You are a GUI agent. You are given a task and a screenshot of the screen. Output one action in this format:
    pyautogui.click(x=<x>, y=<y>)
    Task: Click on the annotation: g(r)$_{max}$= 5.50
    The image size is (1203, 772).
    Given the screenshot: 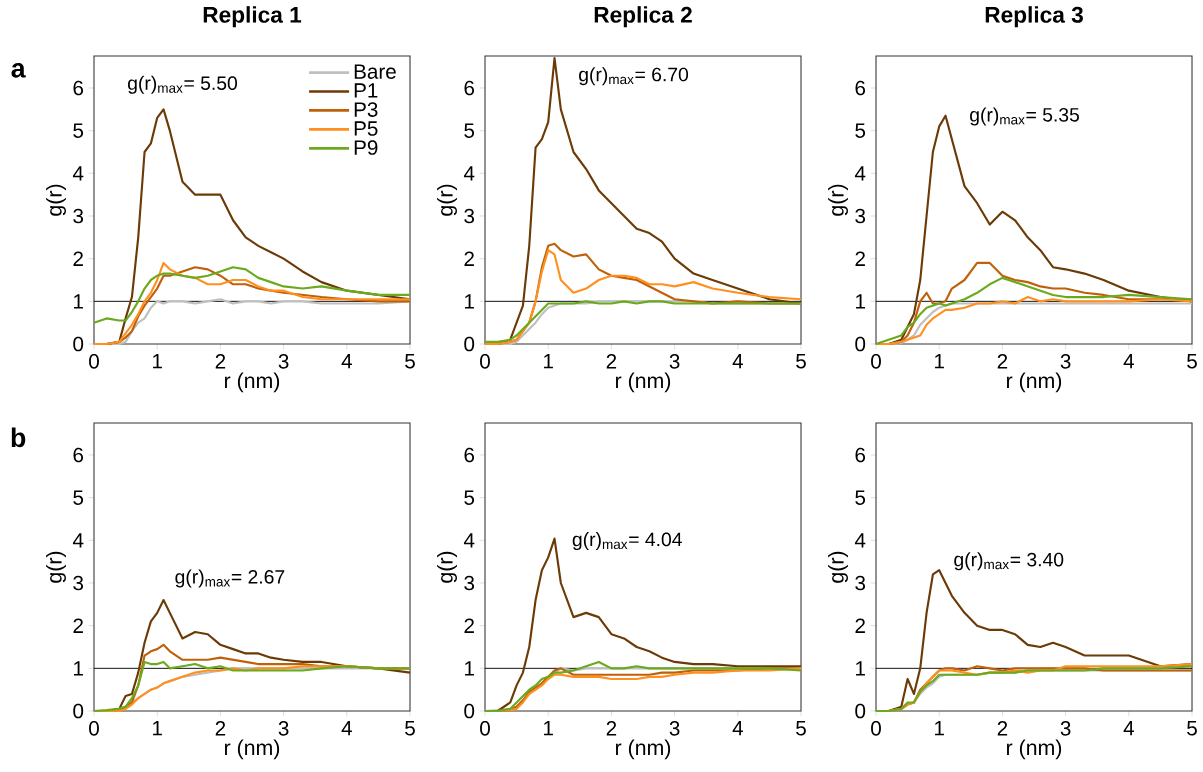 What is the action you would take?
    pyautogui.click(x=183, y=84)
    